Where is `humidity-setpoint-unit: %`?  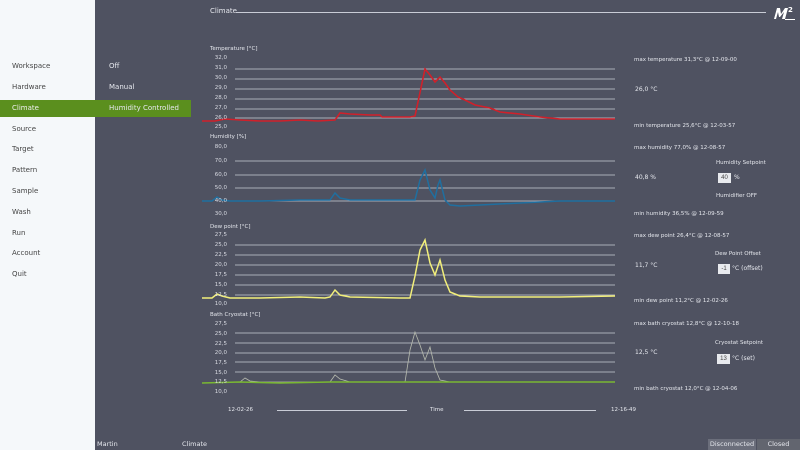
humidity-setpoint-unit: % is located at coordinates (737, 177).